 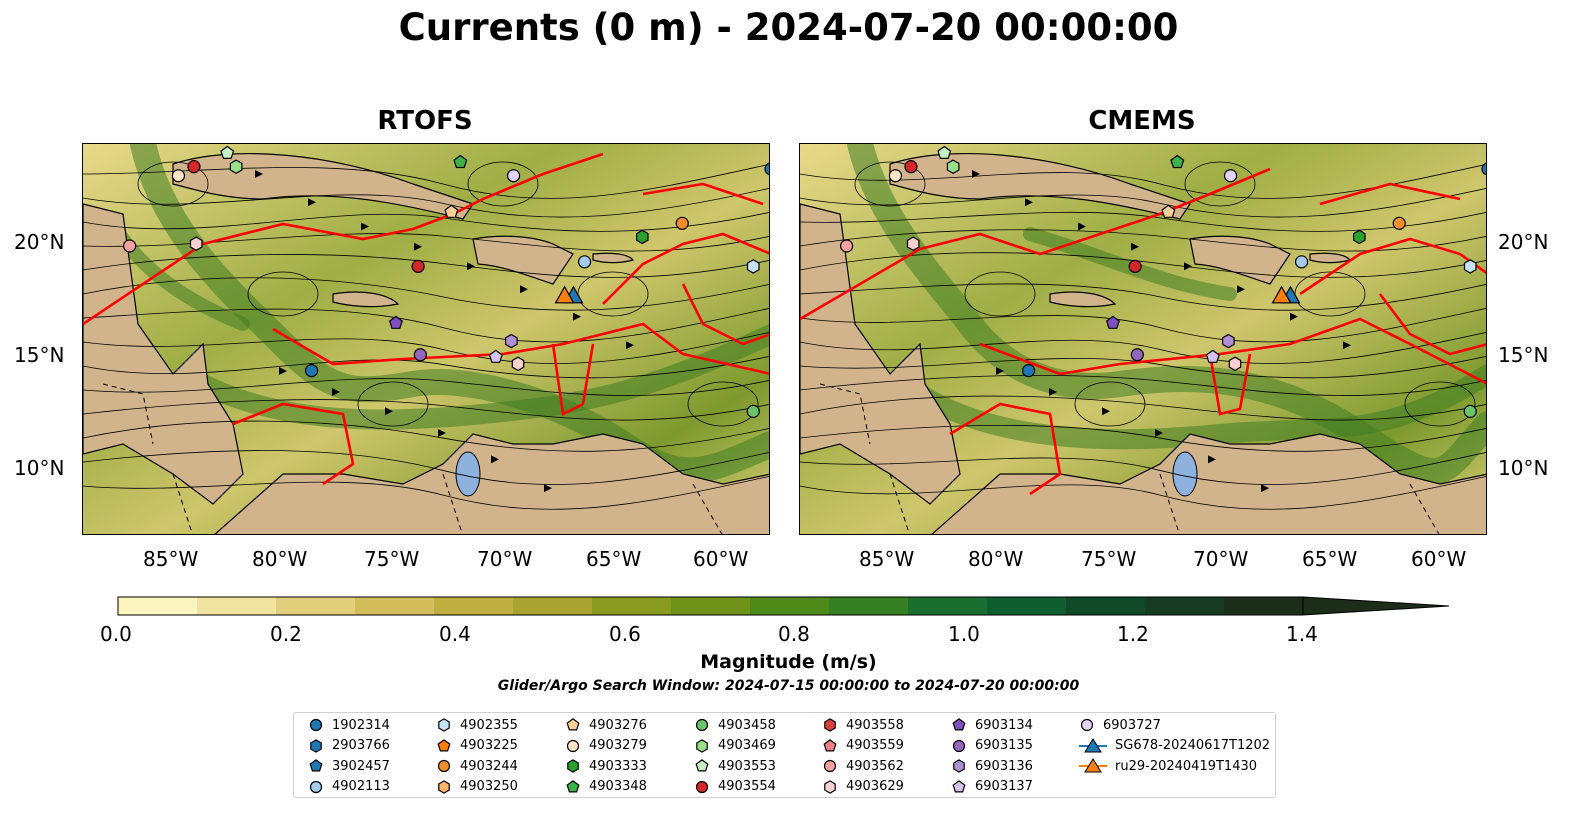 What do you see at coordinates (1109, 559) in the screenshot?
I see `lon-tick-75w-right: 75°W` at bounding box center [1109, 559].